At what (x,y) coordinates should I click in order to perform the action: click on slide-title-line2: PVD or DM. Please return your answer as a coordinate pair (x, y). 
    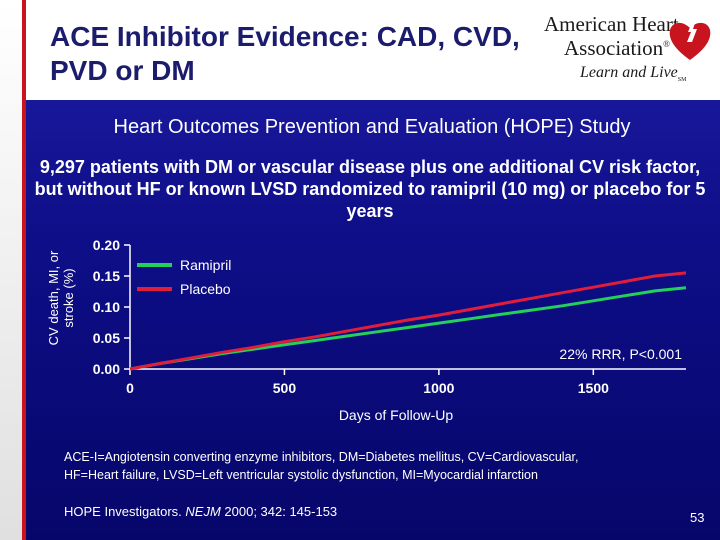
    Looking at the image, I should click on (122, 70).